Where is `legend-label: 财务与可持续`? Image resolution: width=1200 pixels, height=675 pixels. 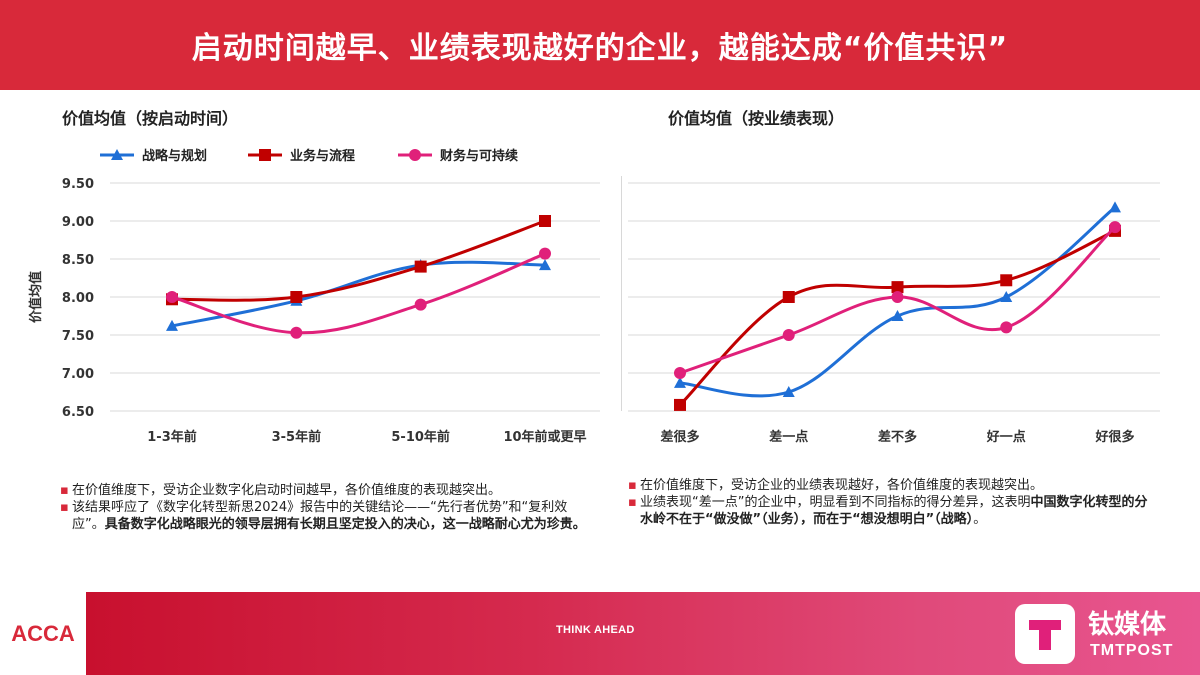 legend-label: 财务与可持续 is located at coordinates (479, 156).